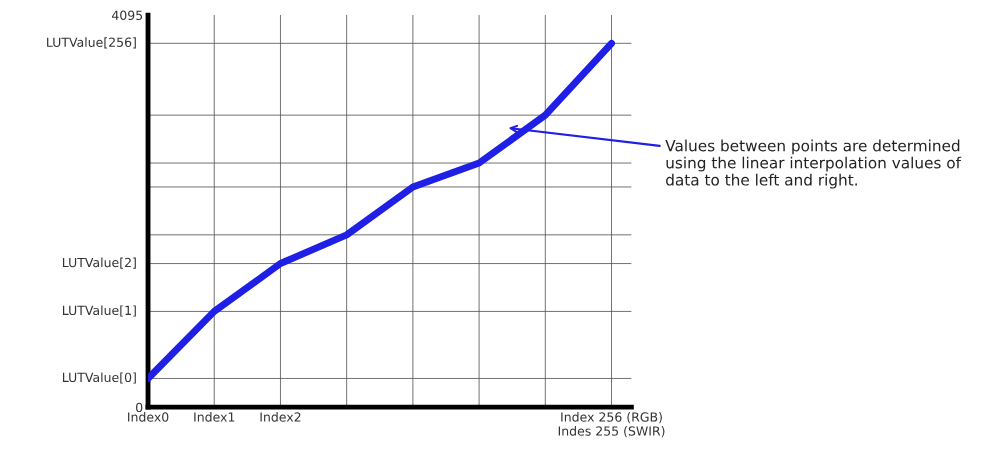 The width and height of the screenshot is (1007, 457). Describe the element at coordinates (280, 417) in the screenshot. I see `x-tick-label: Index2` at that location.